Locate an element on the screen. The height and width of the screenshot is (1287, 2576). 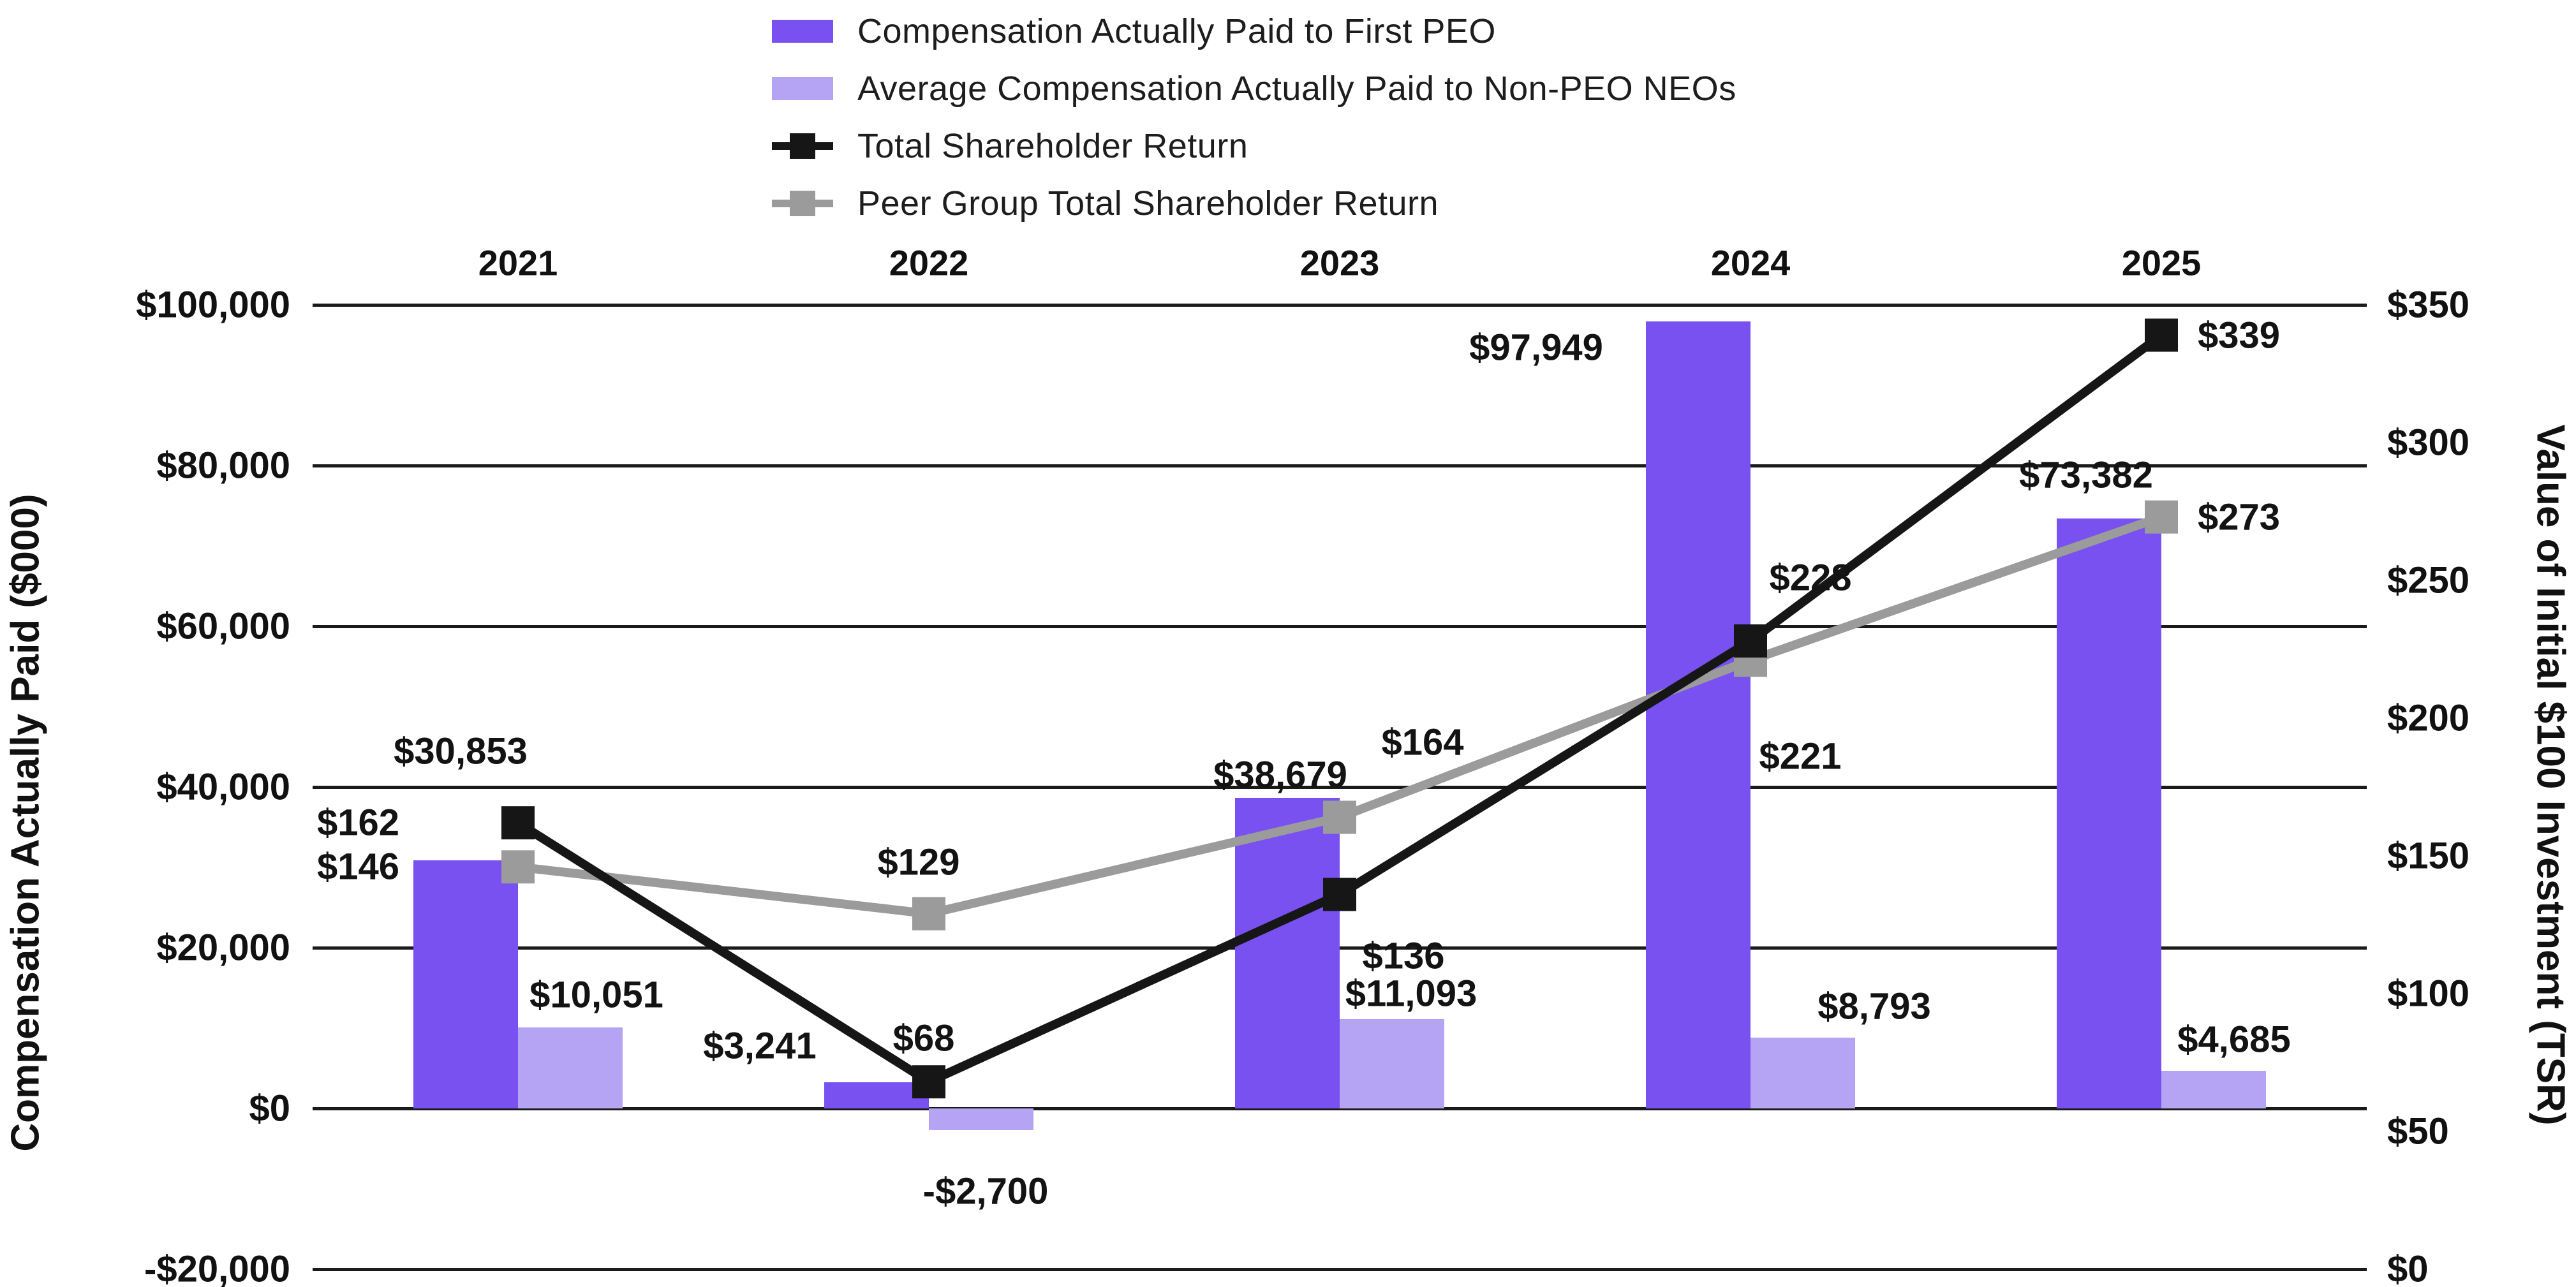
peo-bar-label-2021: $30,853 is located at coordinates (461, 751).